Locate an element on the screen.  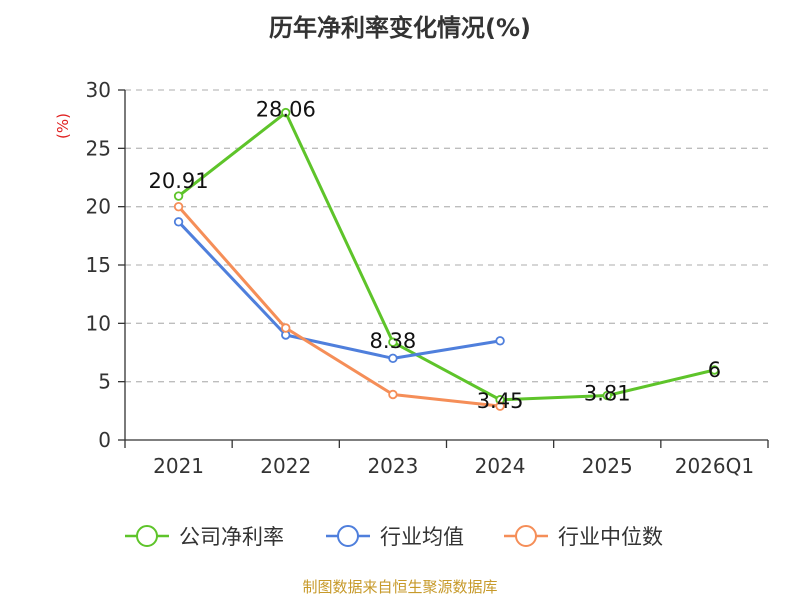
source-note: 制图数据来自恒生聚源数据库 is located at coordinates (399, 587).